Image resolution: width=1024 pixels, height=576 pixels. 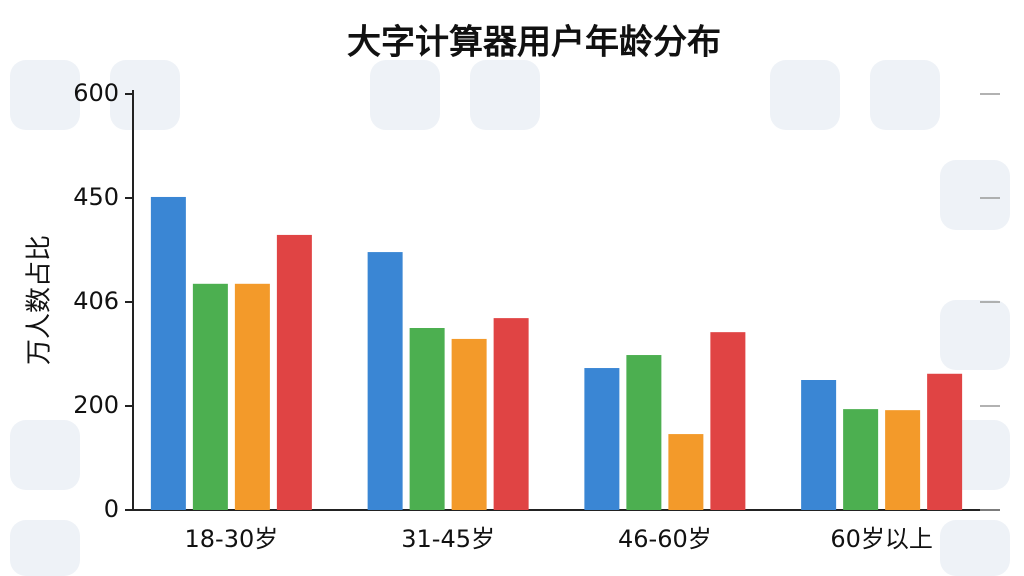 I want to click on x-tick-label: 18-30岁, so click(x=232, y=539).